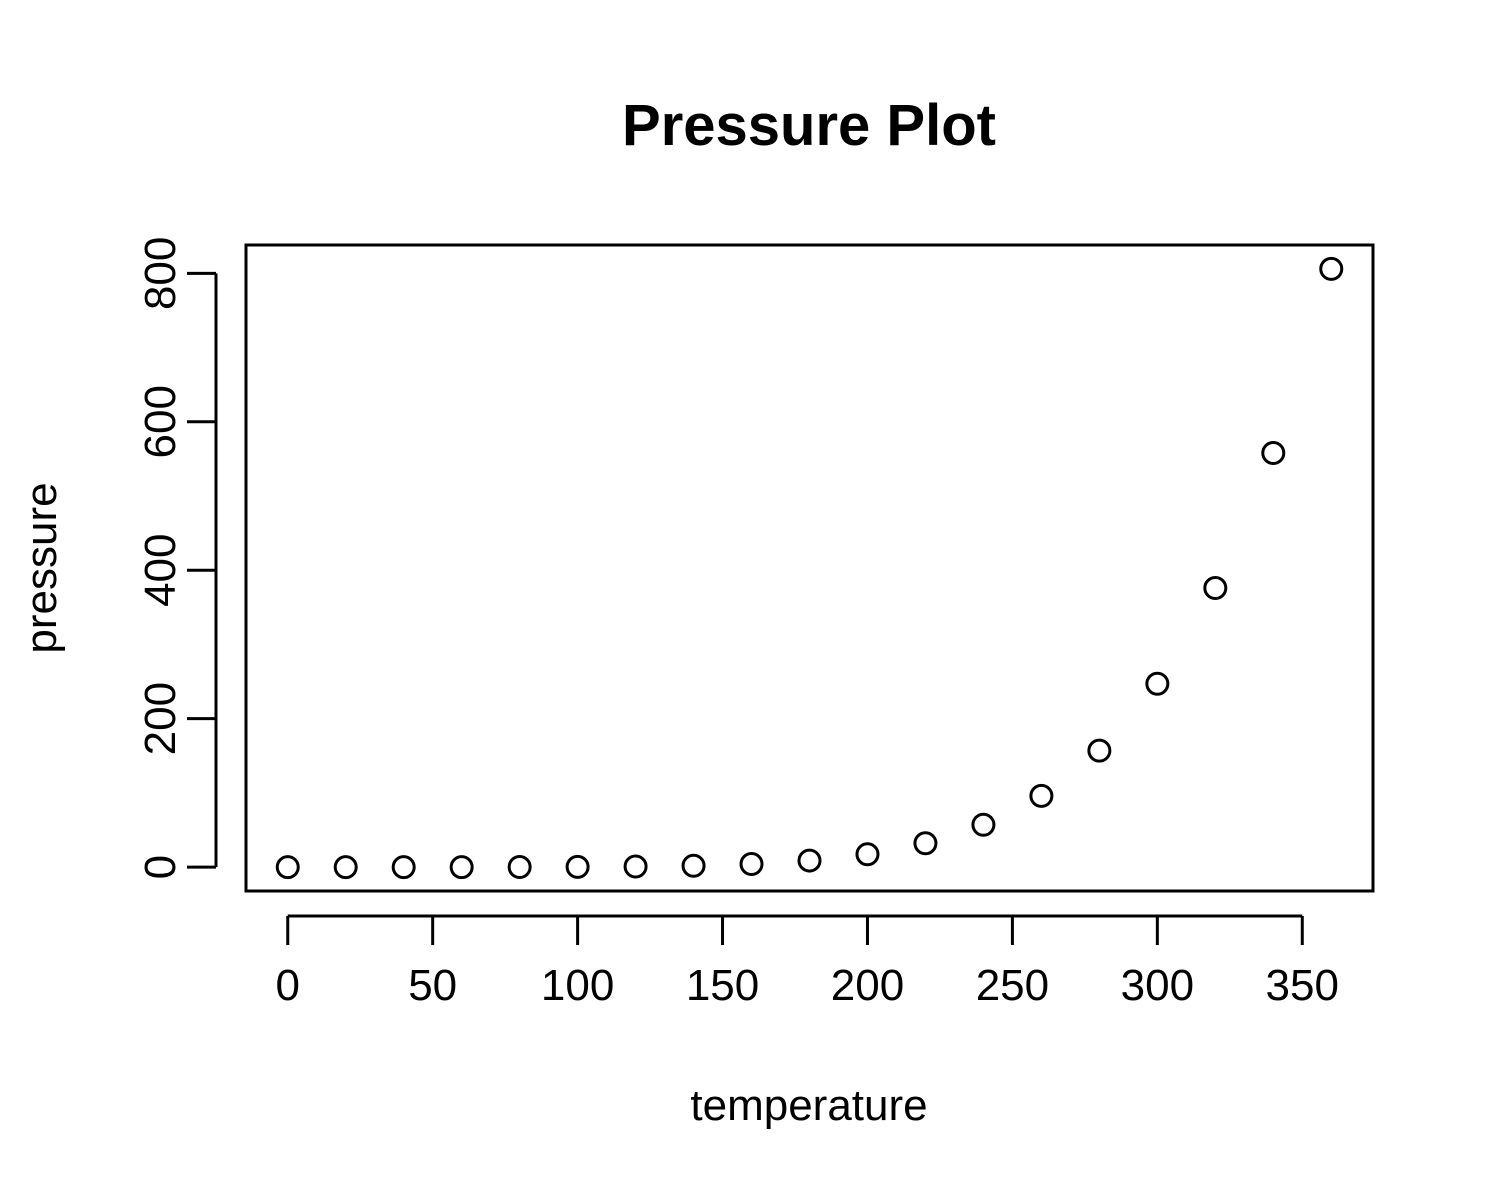 This screenshot has width=1500, height=1200. What do you see at coordinates (722, 985) in the screenshot?
I see `x-tick-label: 150` at bounding box center [722, 985].